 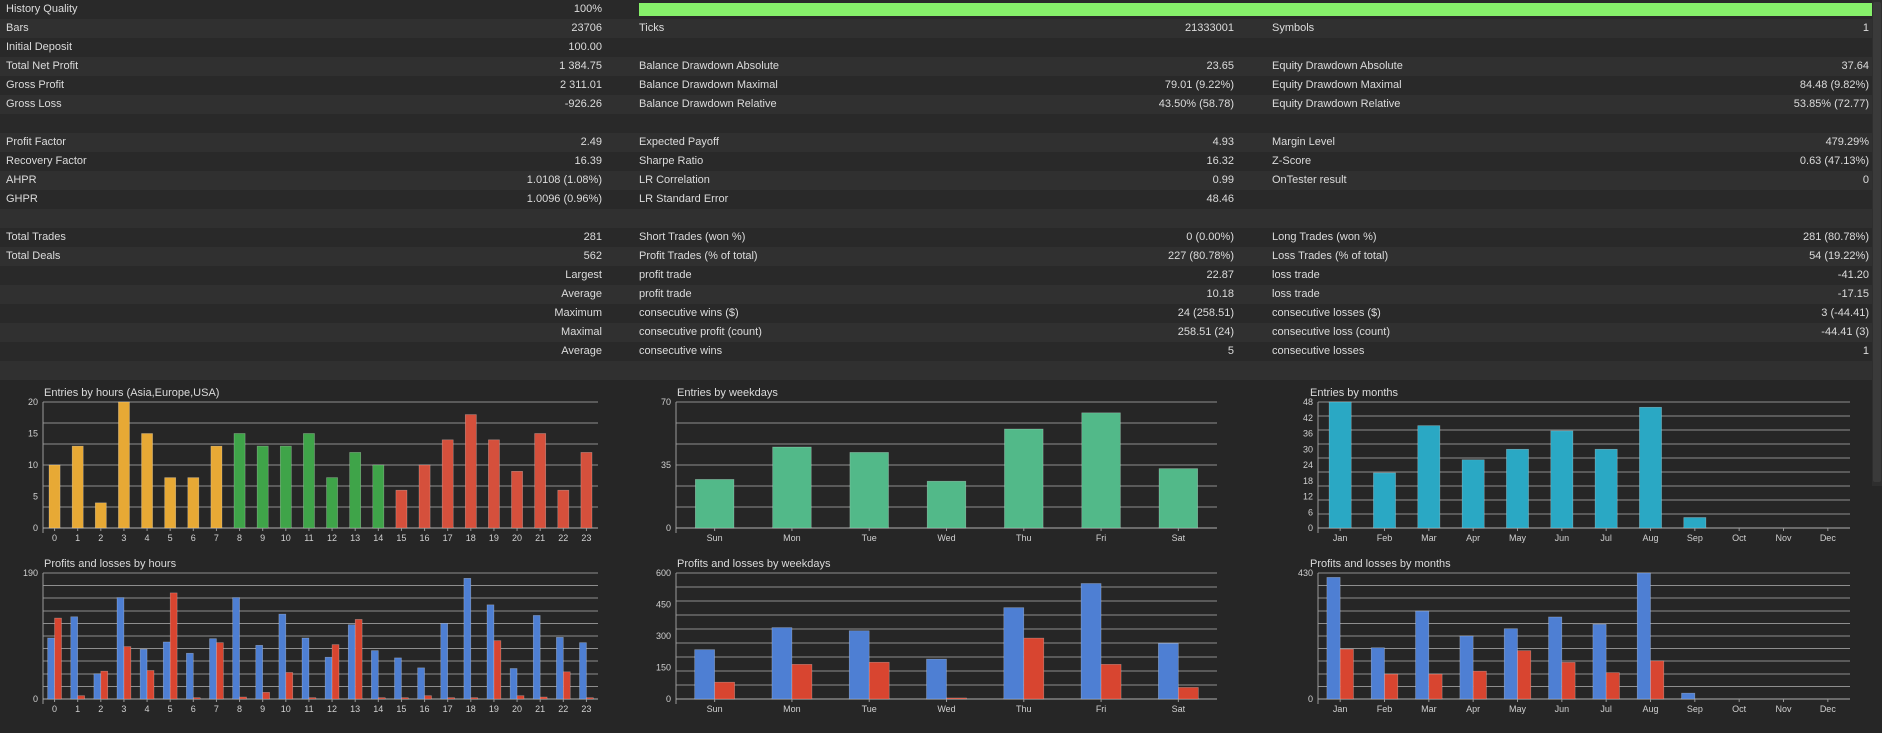 I want to click on stat-label: Total Net Profit, so click(x=42, y=66).